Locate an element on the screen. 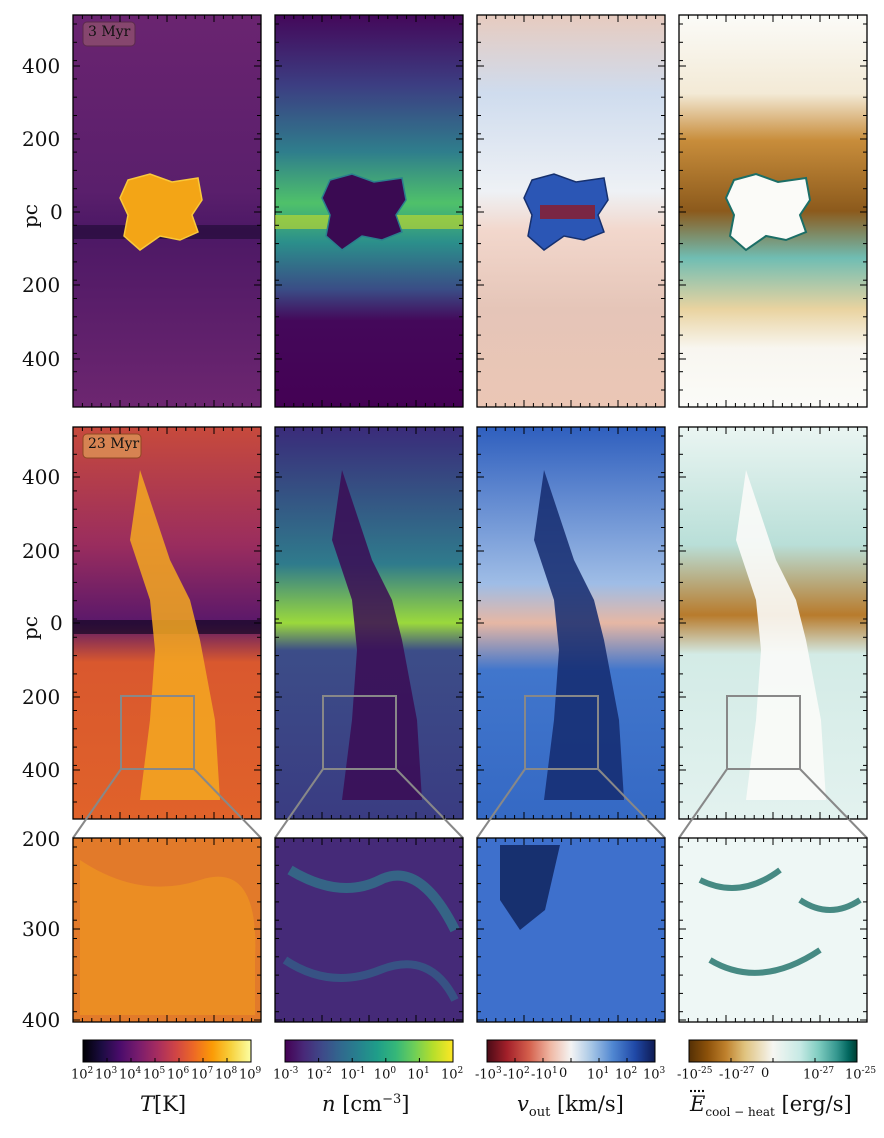 This screenshot has width=884, height=1138. cb-sub-v: out is located at coordinates (539, 1112).